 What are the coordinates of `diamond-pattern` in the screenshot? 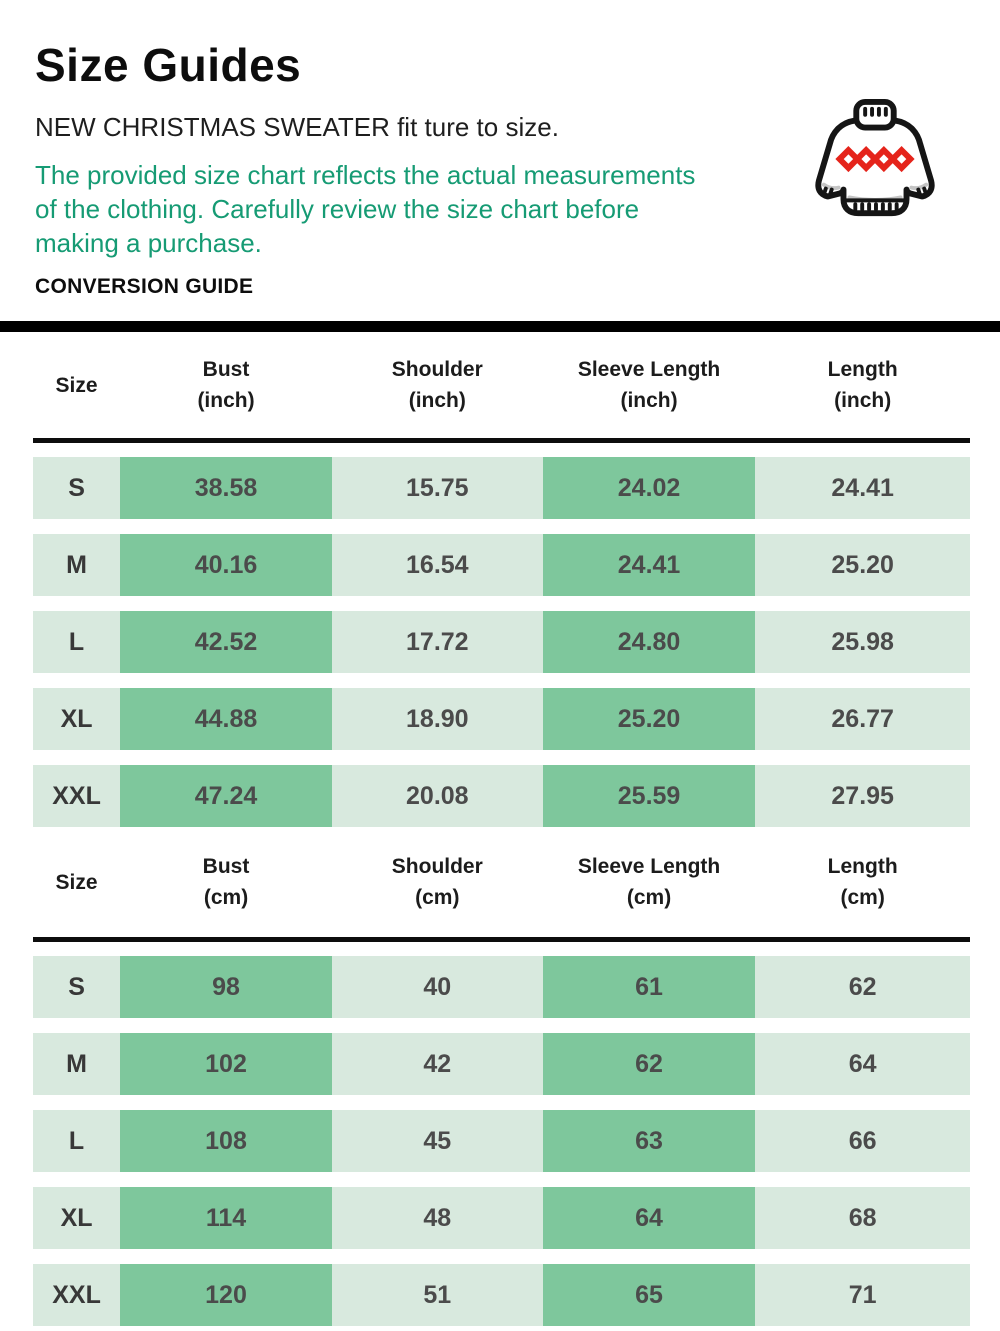 It's located at (875, 159).